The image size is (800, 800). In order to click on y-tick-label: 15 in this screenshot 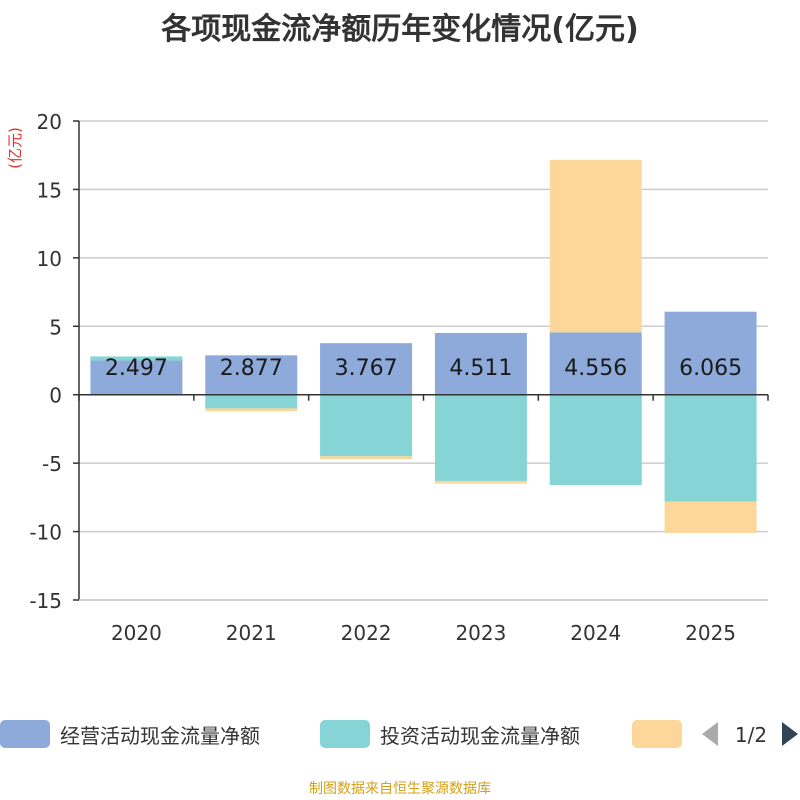, I will do `click(49, 190)`.